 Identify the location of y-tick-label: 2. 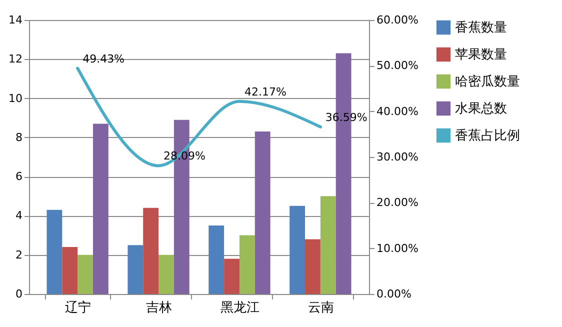
(19, 255).